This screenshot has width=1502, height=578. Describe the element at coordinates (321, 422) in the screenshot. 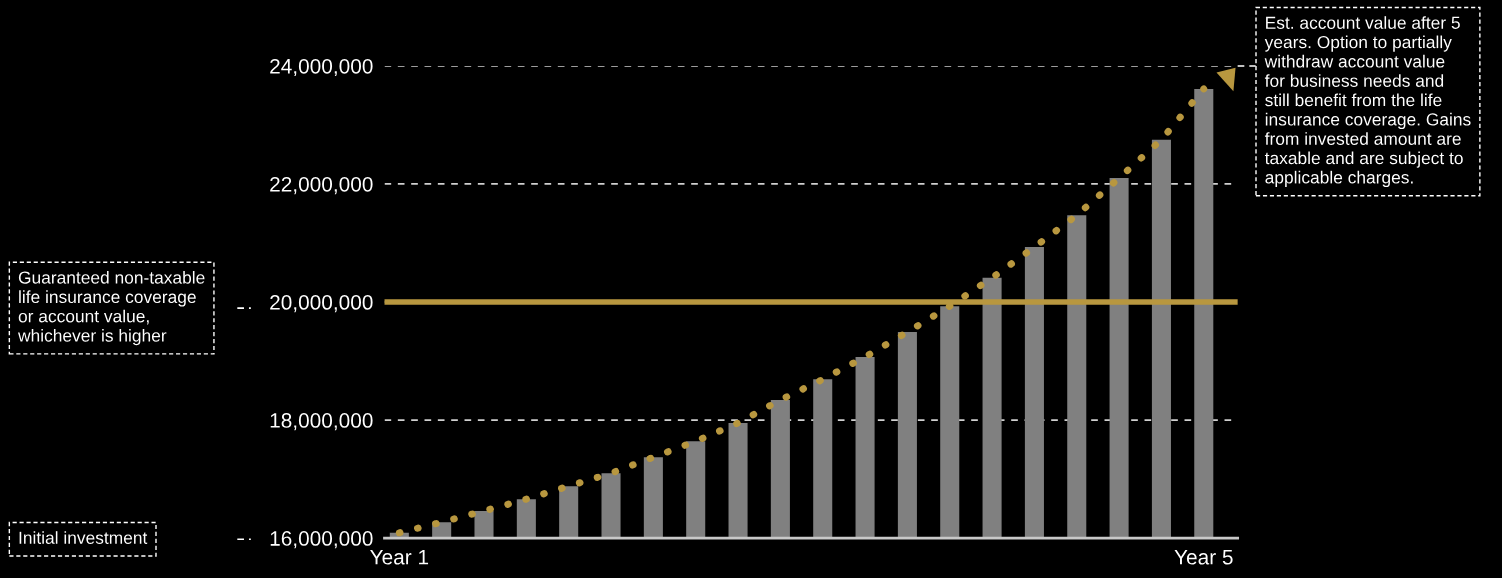

I see `y-tick-label: 18,000,000` at that location.